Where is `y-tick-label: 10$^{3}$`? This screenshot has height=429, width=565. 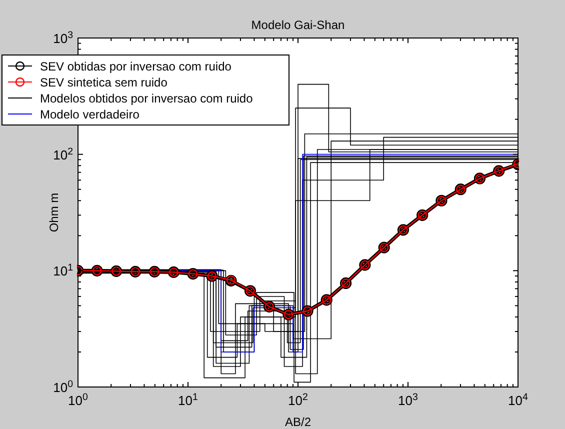
y-tick-label: 10$^{3}$ is located at coordinates (63, 38).